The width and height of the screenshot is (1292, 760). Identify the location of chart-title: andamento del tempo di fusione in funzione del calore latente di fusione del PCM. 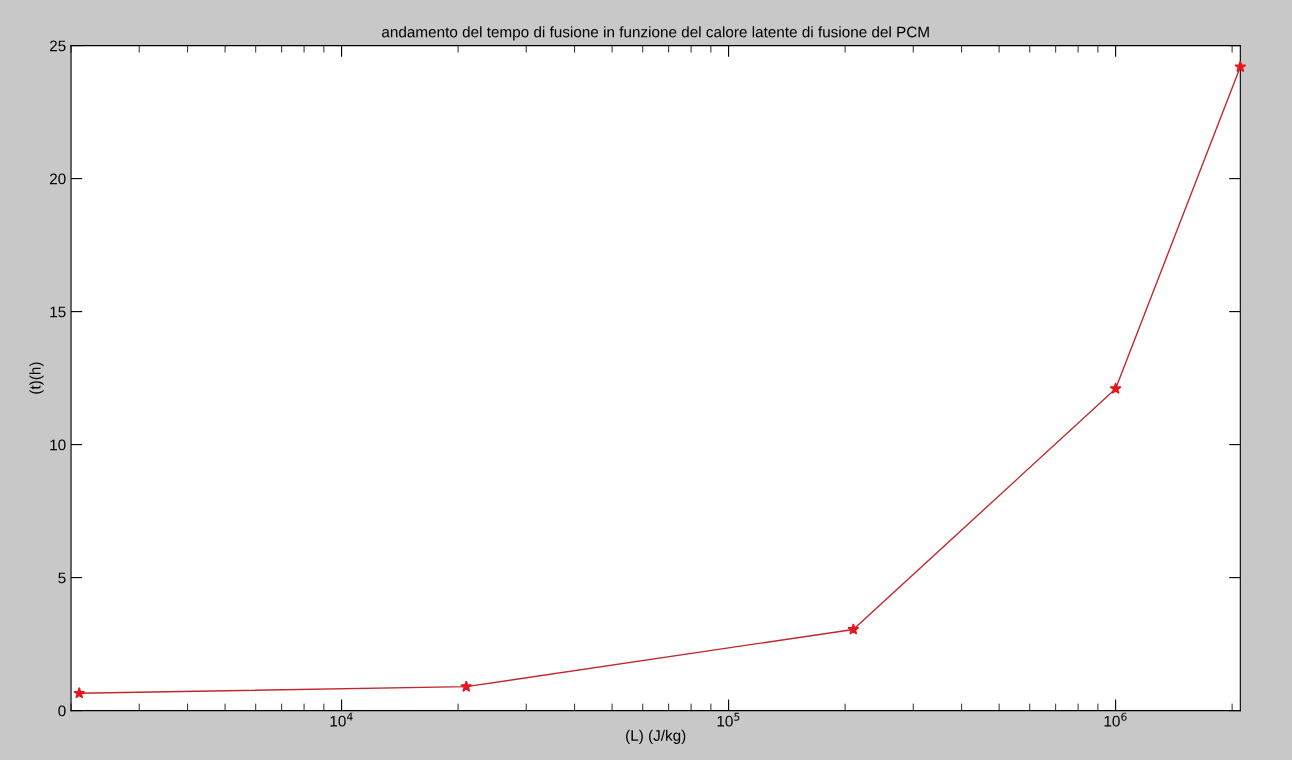
(655, 33).